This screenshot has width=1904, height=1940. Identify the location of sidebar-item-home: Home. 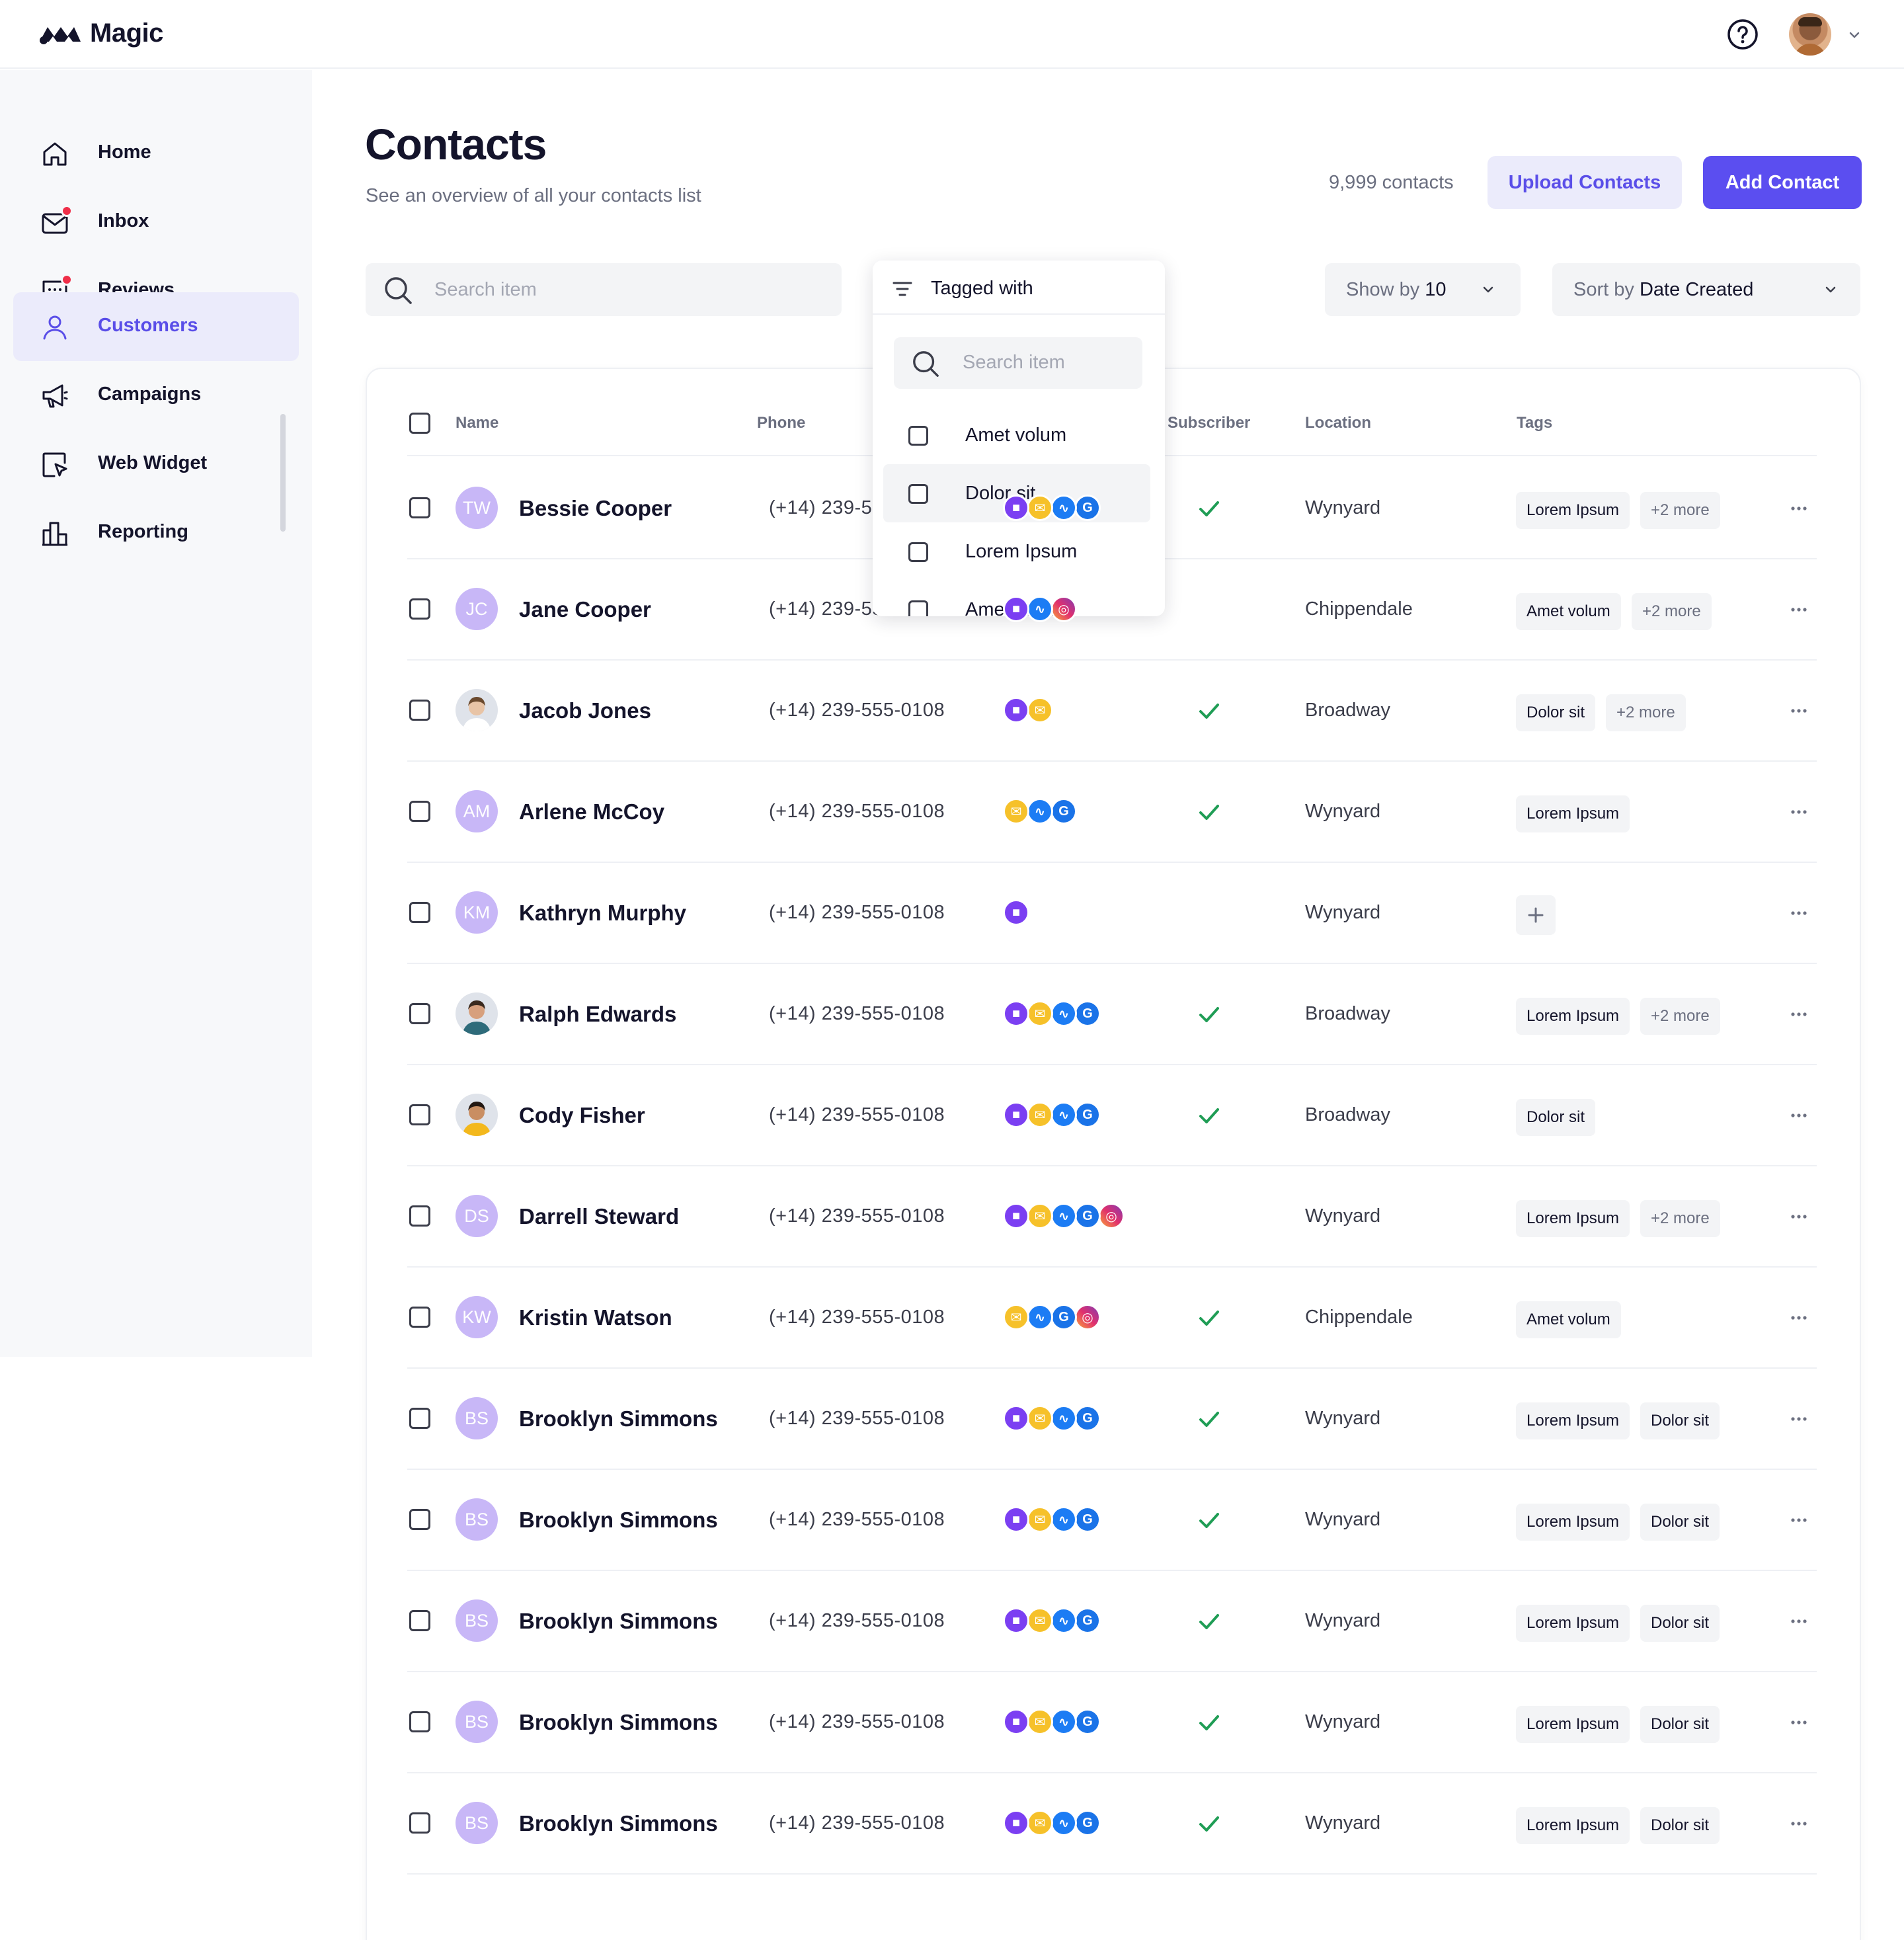
(156, 153).